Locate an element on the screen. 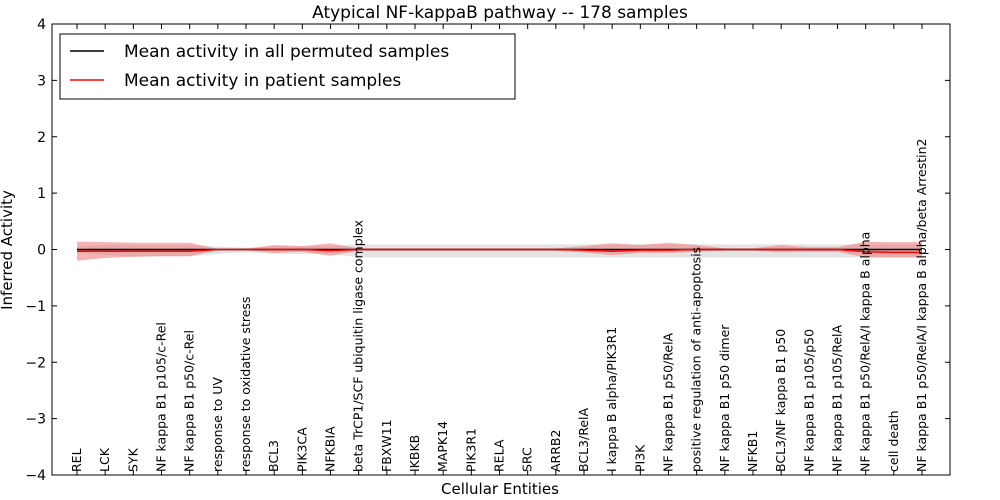 The height and width of the screenshot is (500, 1000). x-tick-label: MAPK14 is located at coordinates (442, 446).